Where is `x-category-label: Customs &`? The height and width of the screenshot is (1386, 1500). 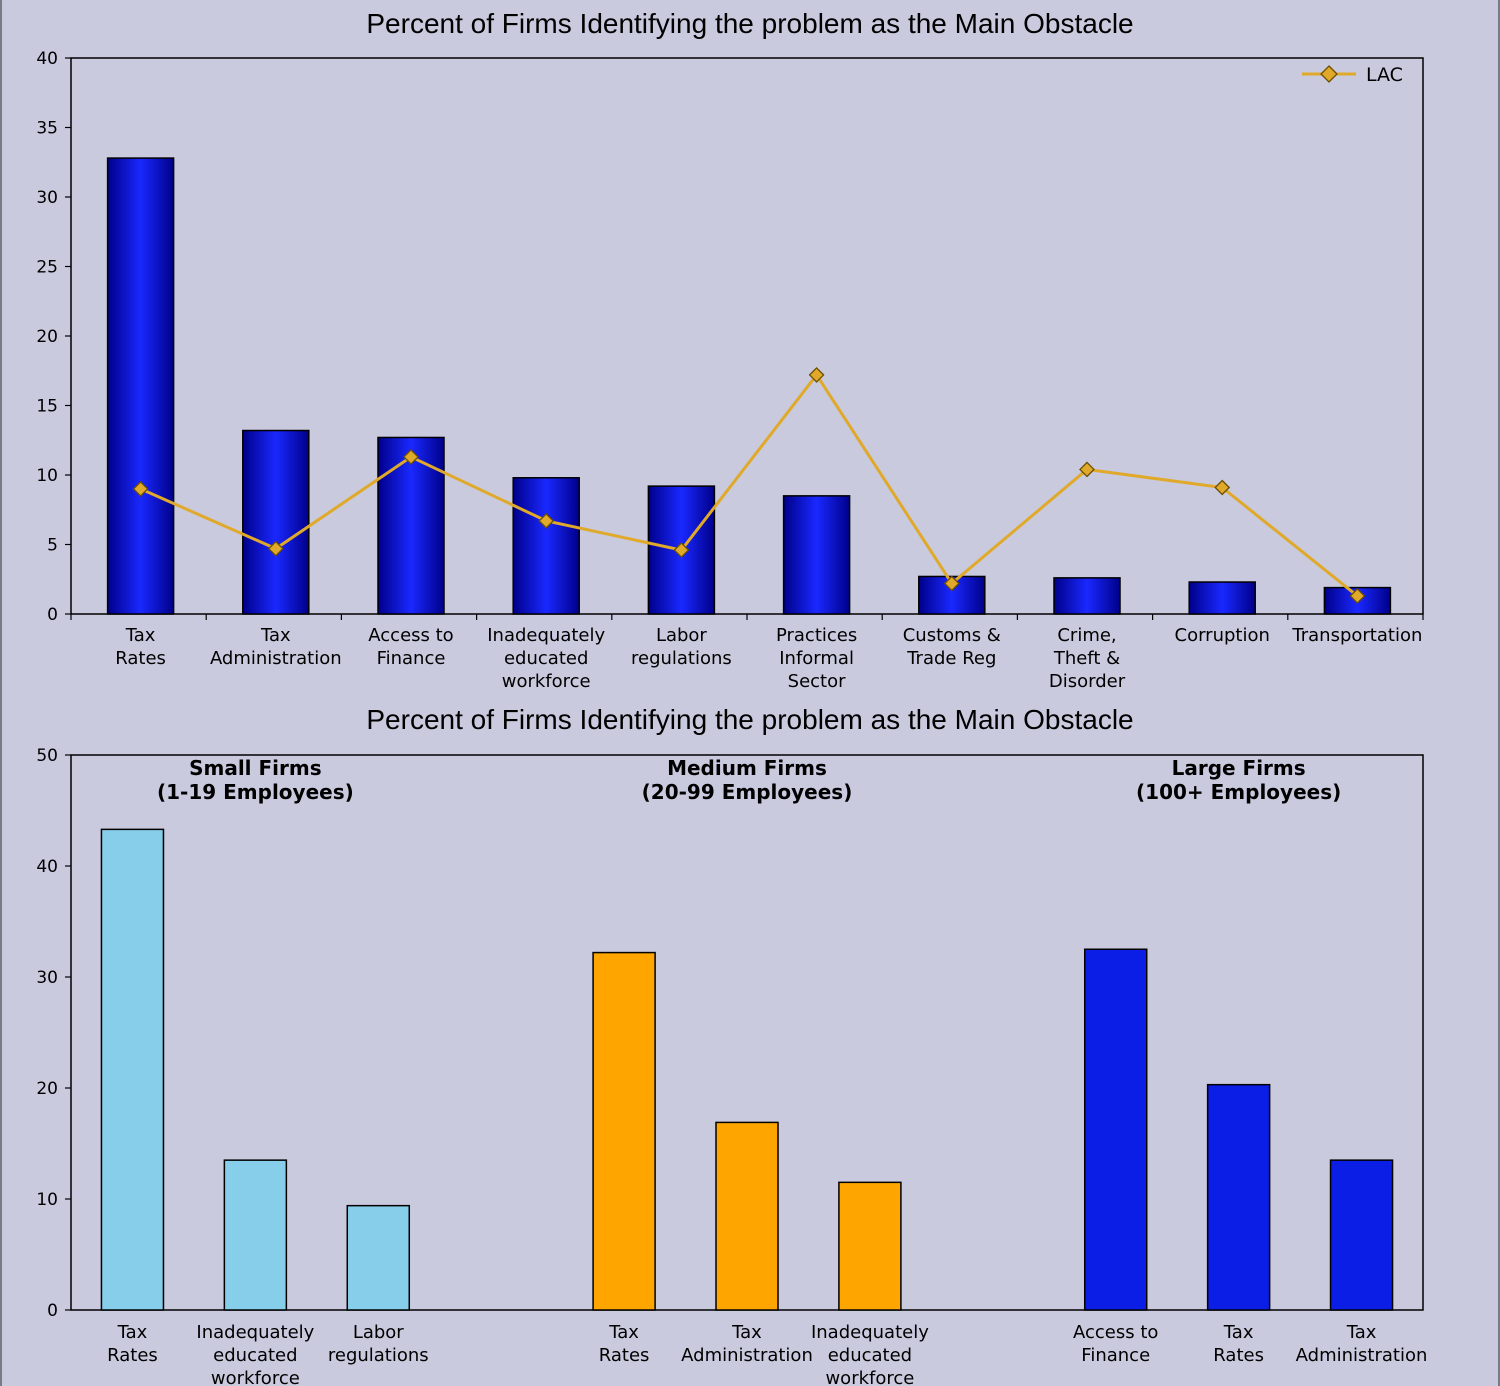
x-category-label: Customs & is located at coordinates (952, 635).